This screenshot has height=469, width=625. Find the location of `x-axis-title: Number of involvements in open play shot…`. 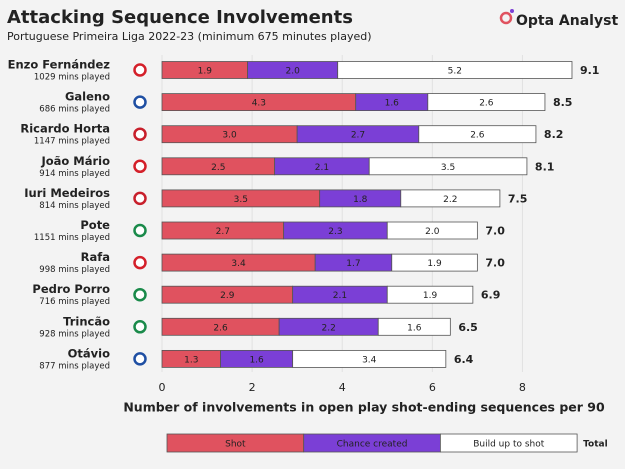

x-axis-title: Number of involvements in open play shot… is located at coordinates (364, 407).